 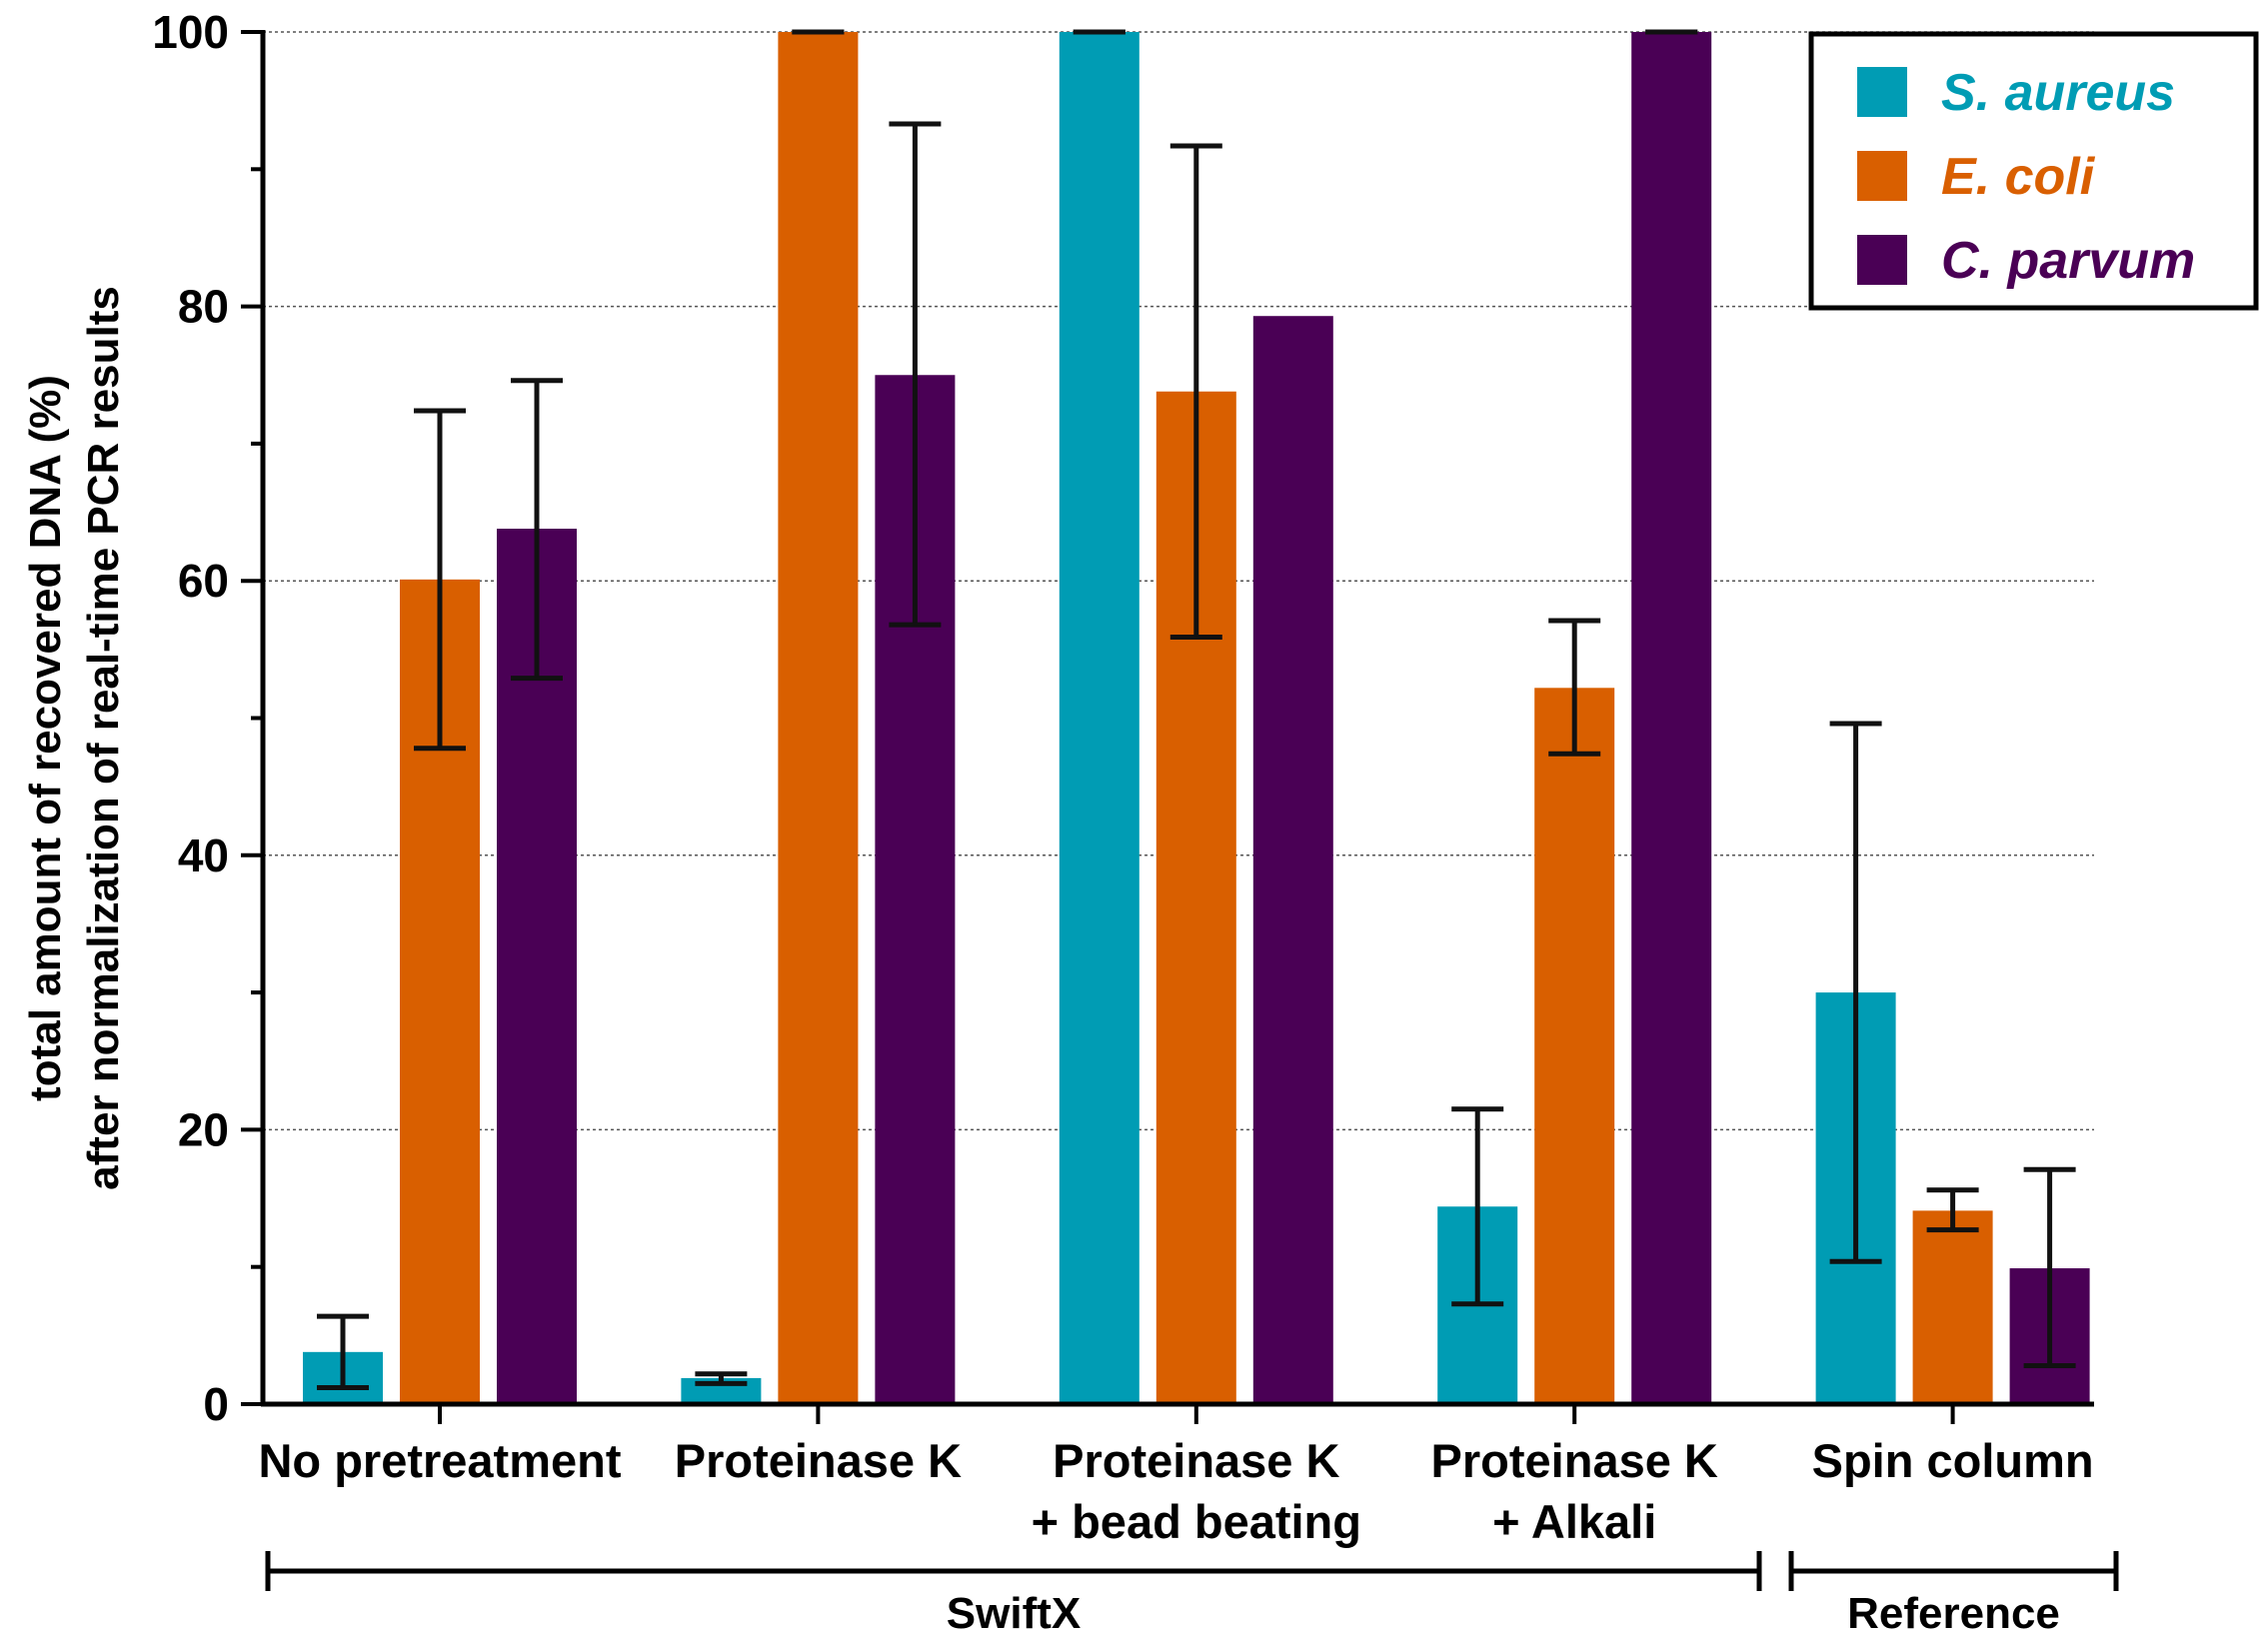 What do you see at coordinates (191, 32) in the screenshot?
I see `y-tick-label: 100` at bounding box center [191, 32].